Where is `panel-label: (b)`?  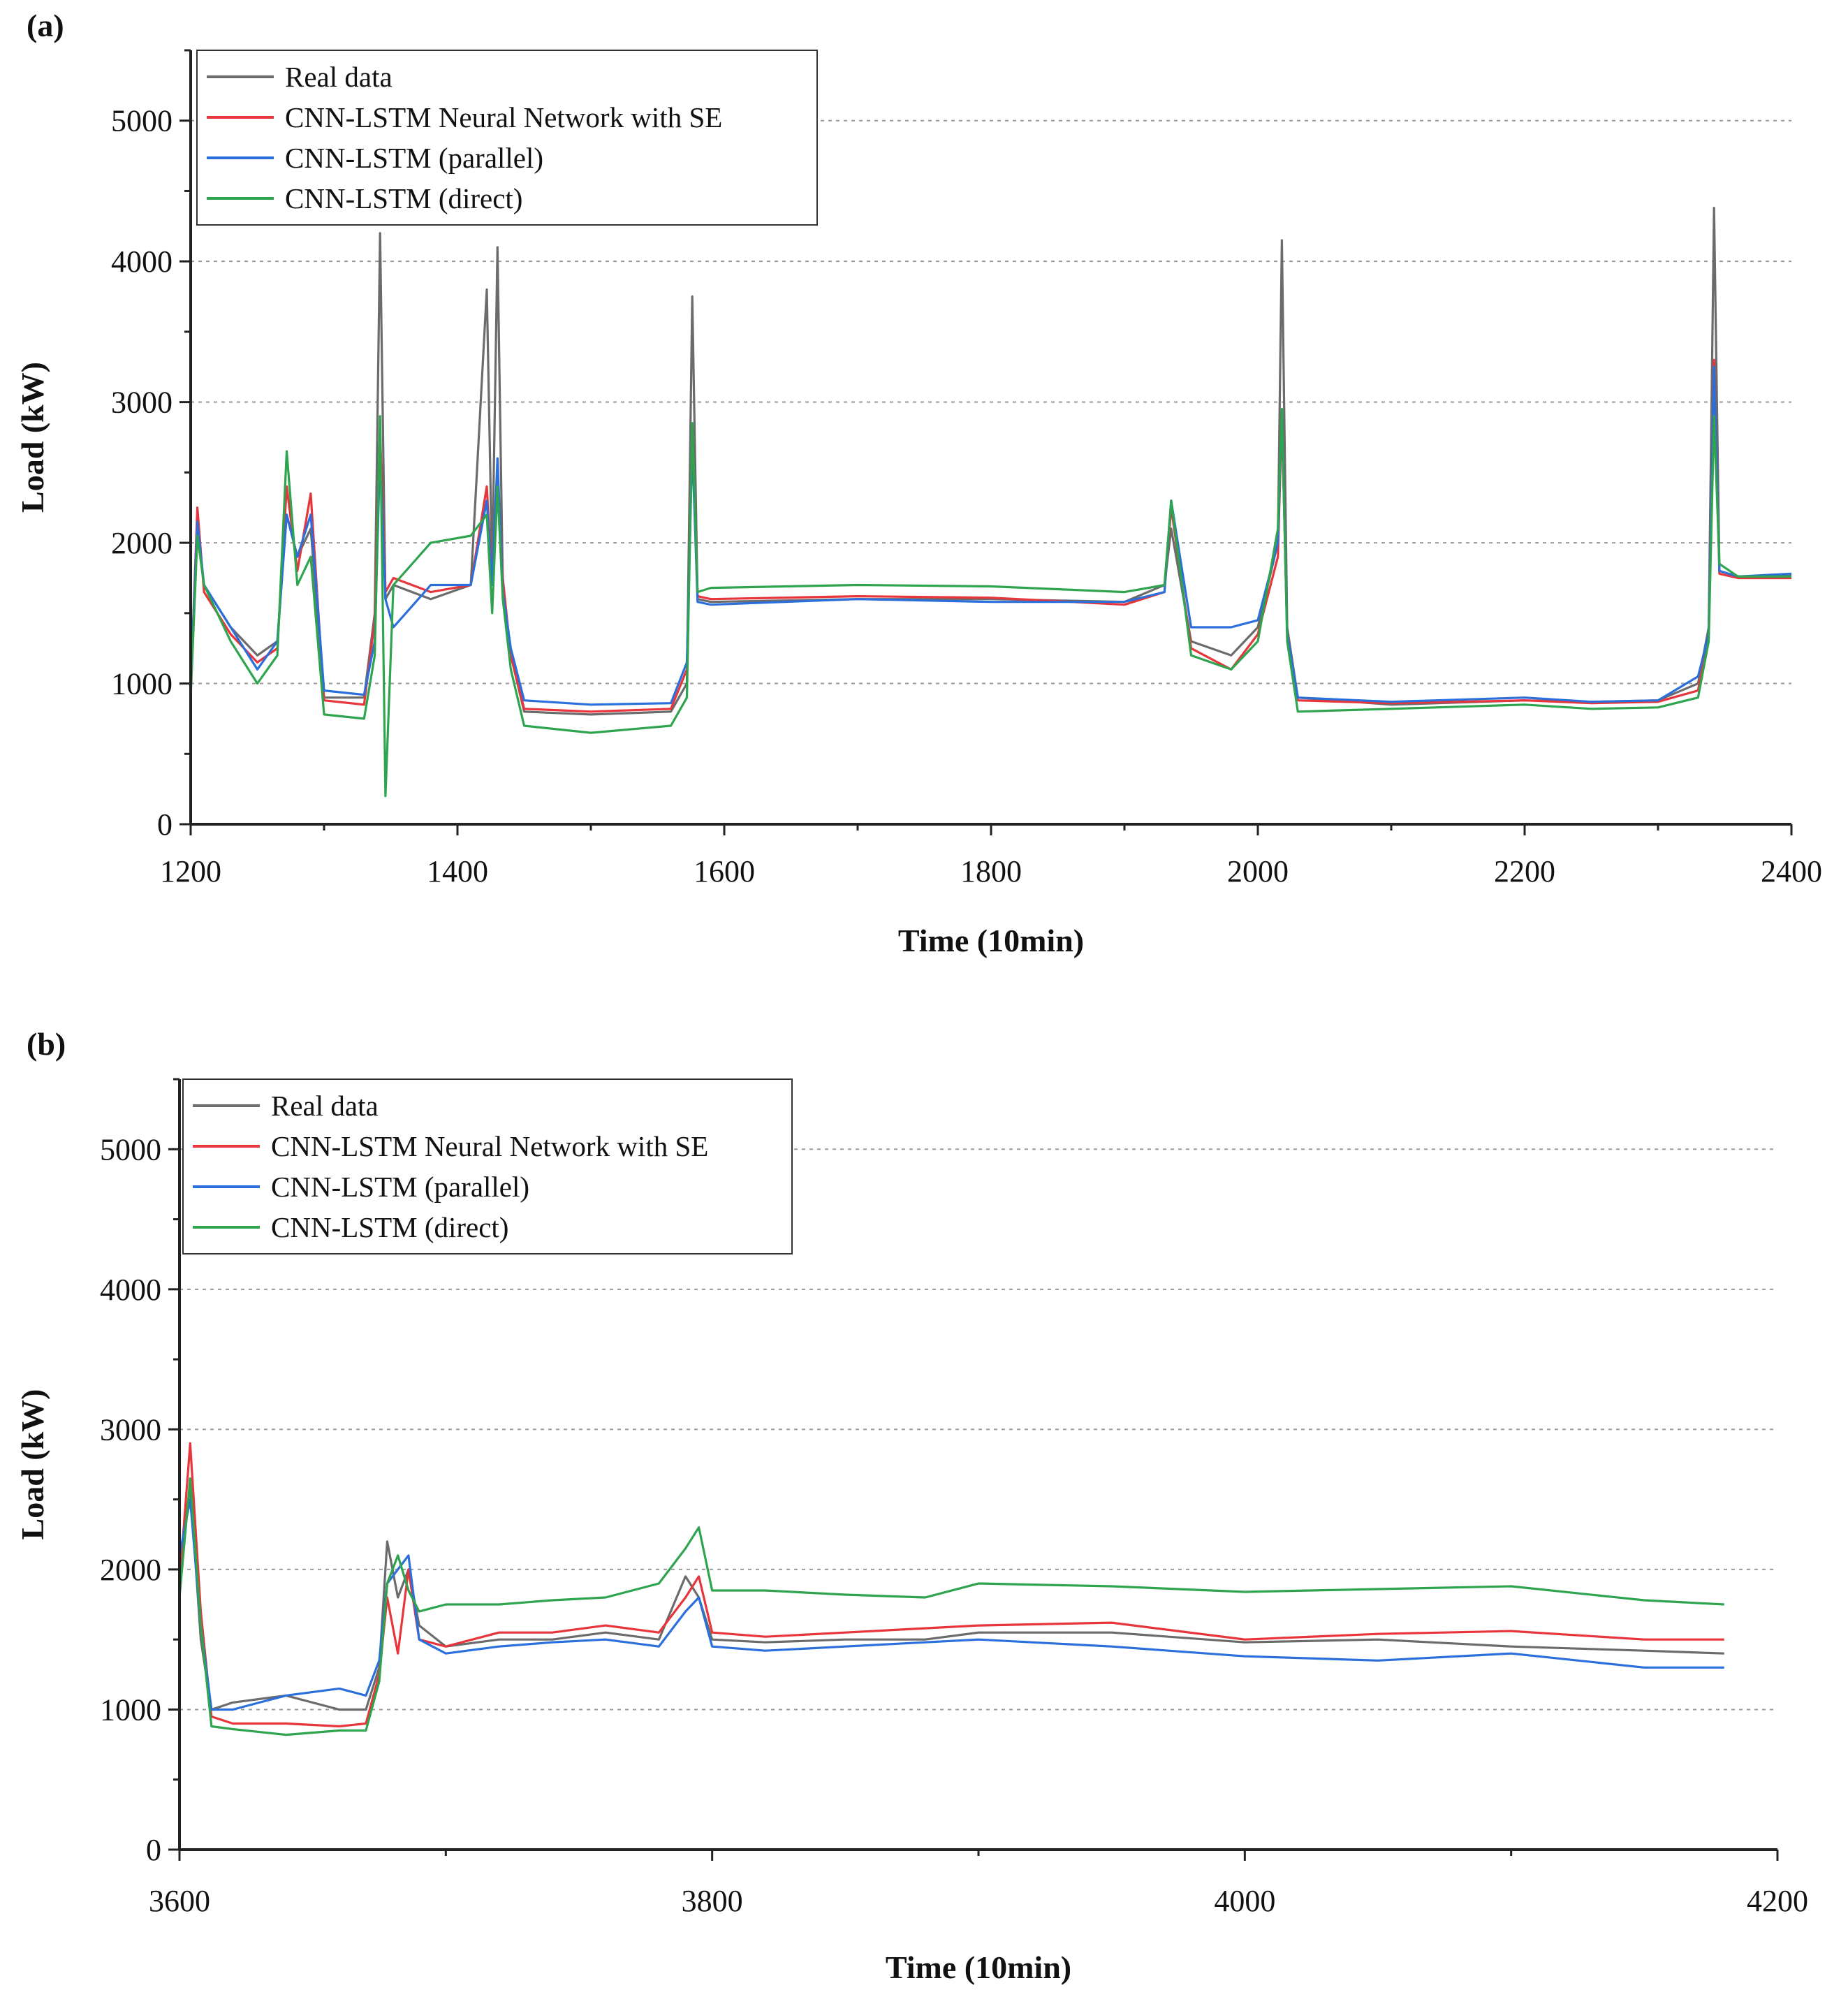 panel-label: (b) is located at coordinates (46, 1044).